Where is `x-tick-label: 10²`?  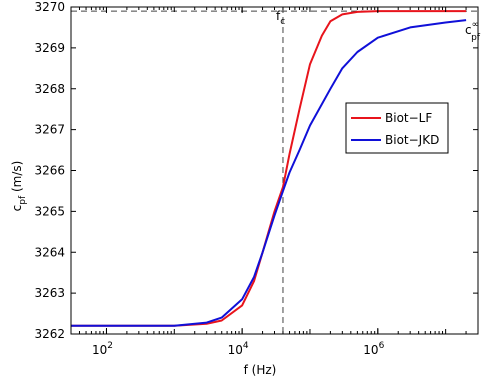
x-tick-label: 10² is located at coordinates (102, 349).